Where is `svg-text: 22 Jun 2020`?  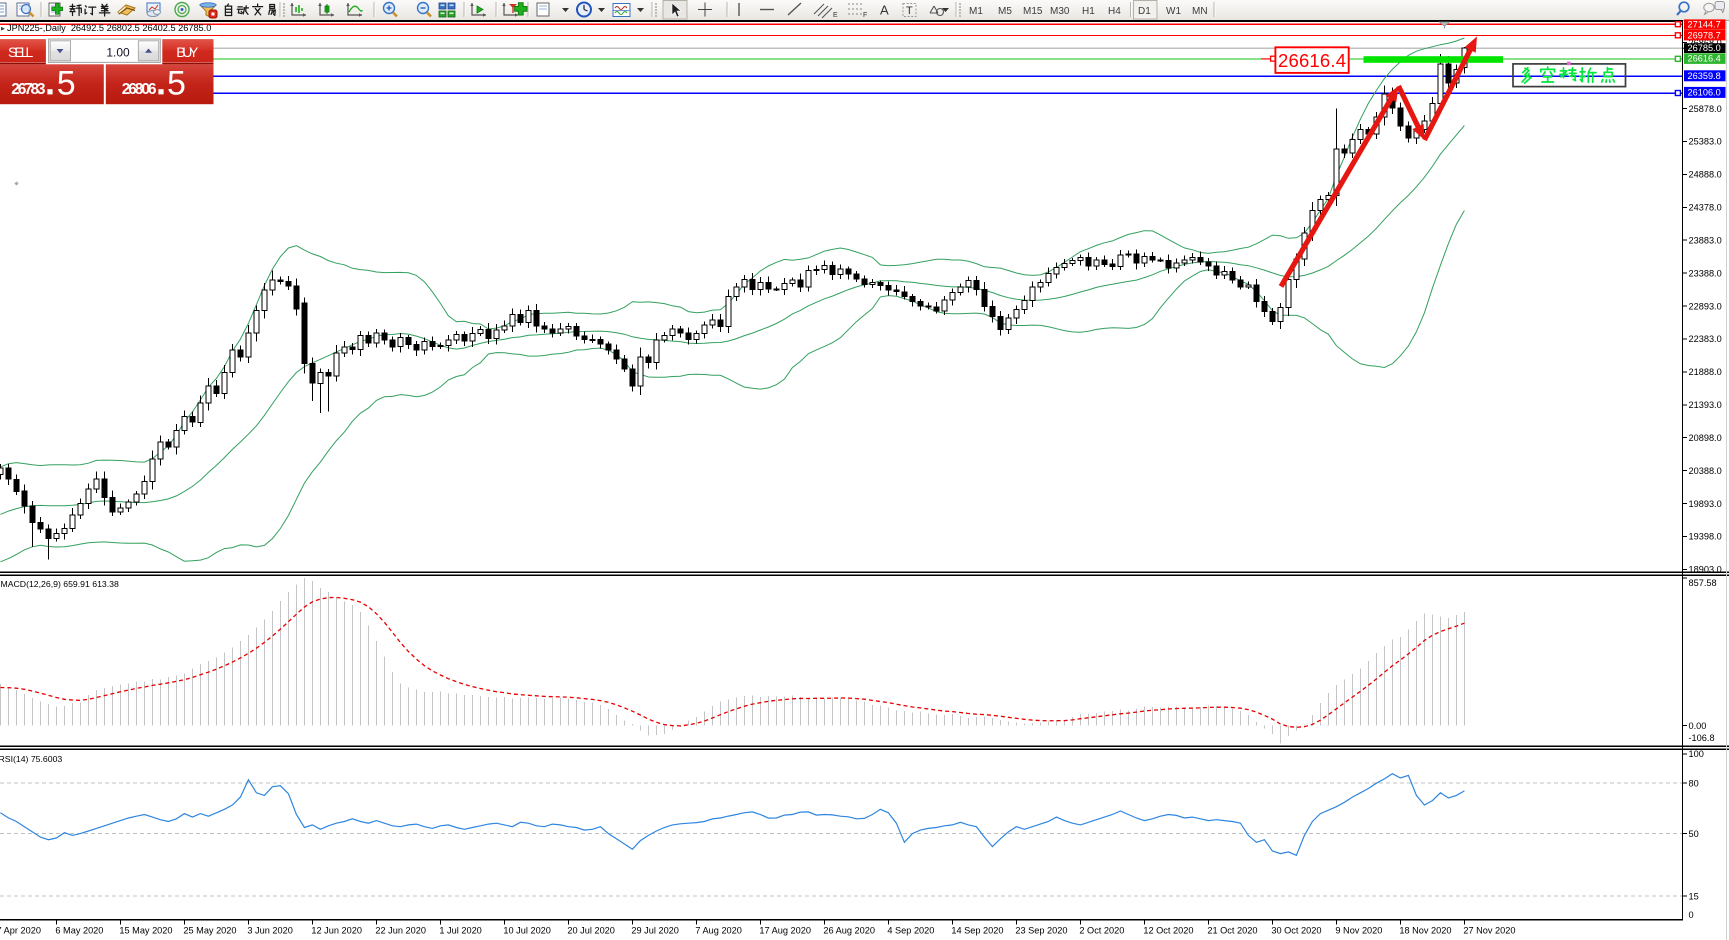 svg-text: 22 Jun 2020 is located at coordinates (400, 931).